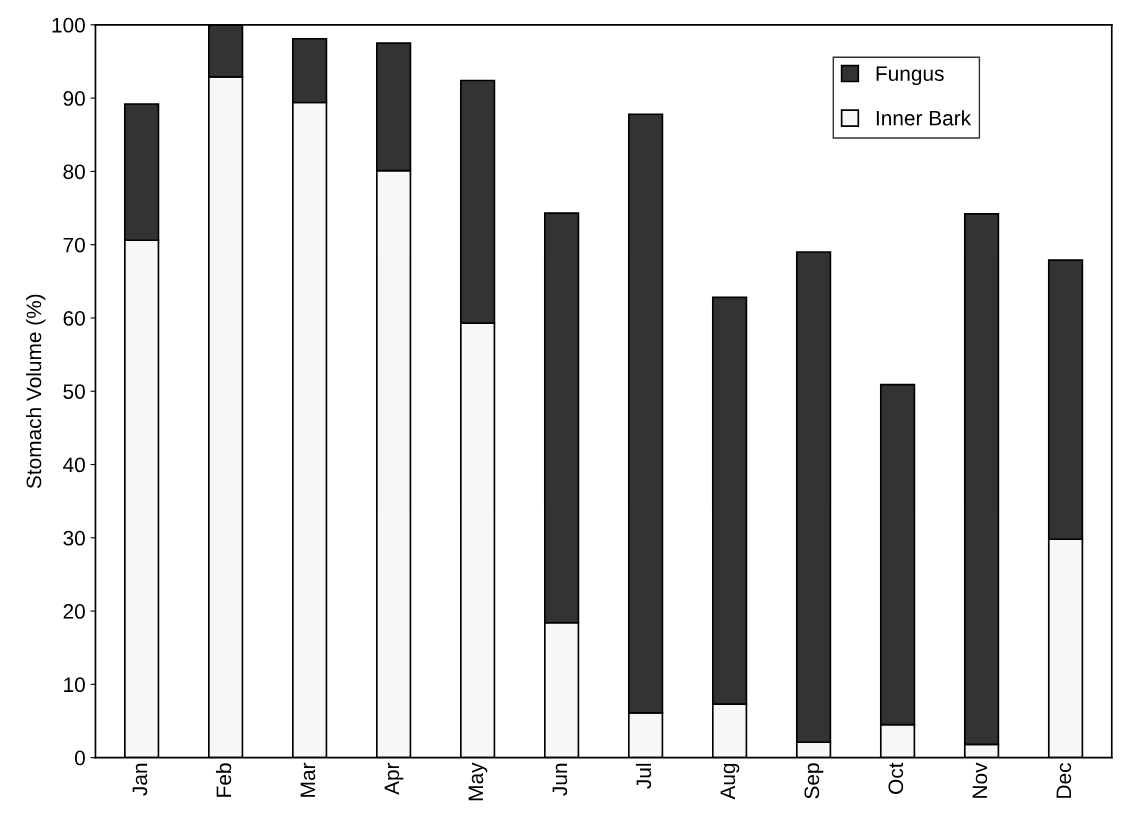  I want to click on y-tick-label: 80, so click(74, 172).